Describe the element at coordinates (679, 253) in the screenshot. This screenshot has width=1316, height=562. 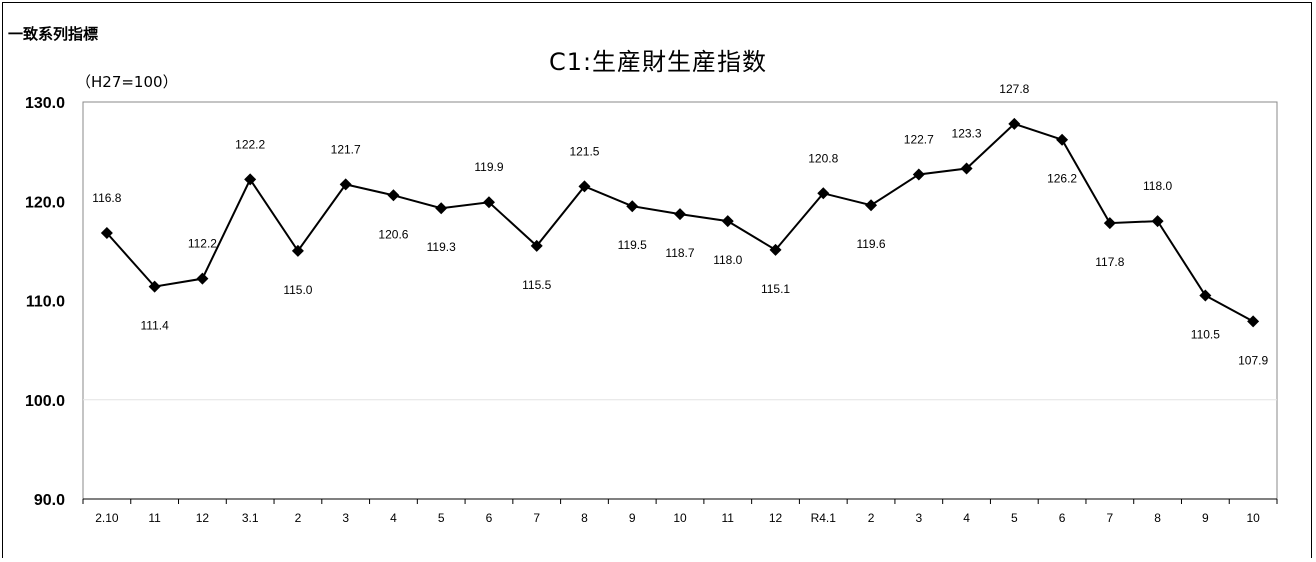
I see `data-label: 118.7` at that location.